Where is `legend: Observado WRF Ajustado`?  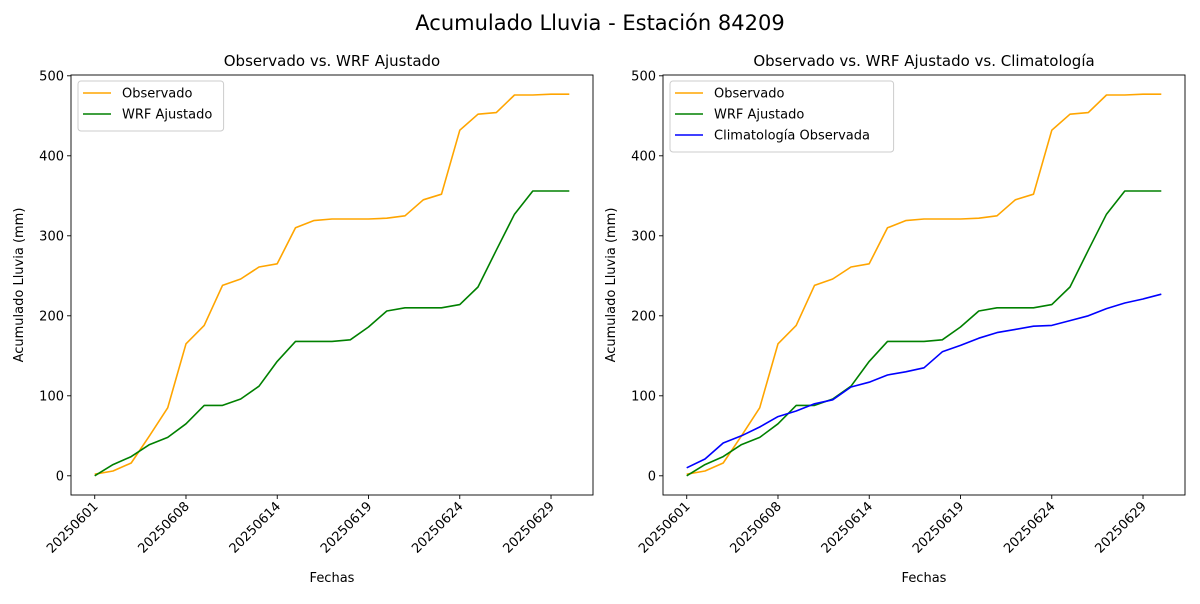
legend: Observado WRF Ajustado is located at coordinates (151, 106).